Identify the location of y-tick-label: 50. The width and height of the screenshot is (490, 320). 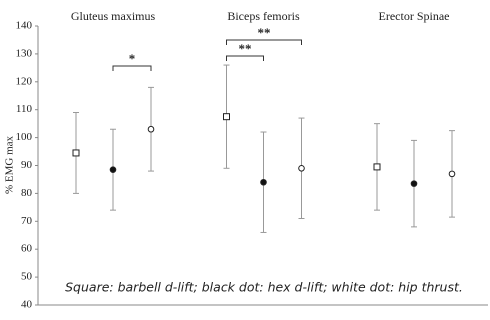
(27, 277).